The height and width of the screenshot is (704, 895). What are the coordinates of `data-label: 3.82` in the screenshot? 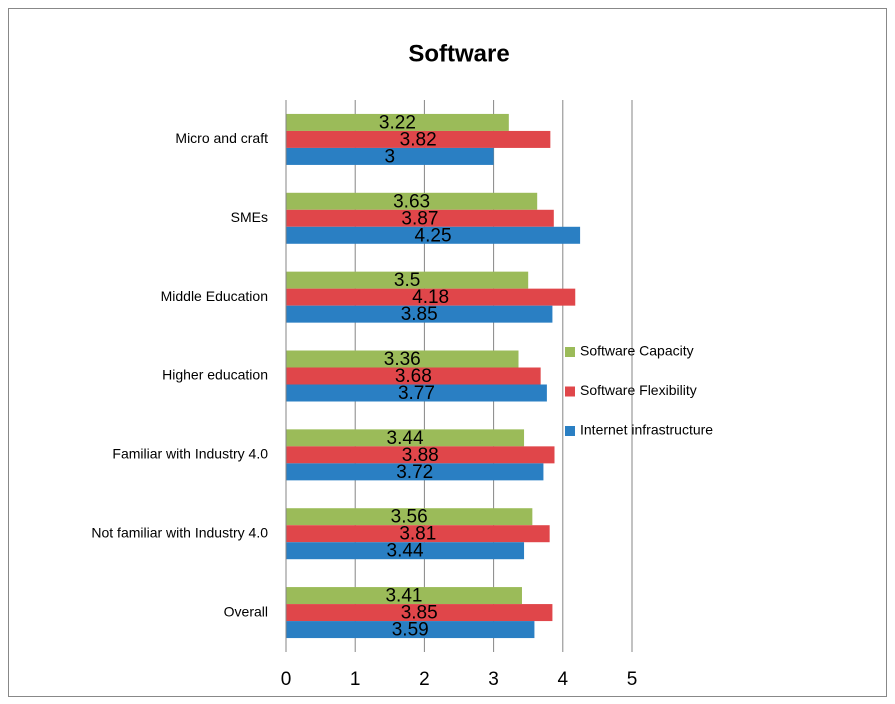 It's located at (418, 139).